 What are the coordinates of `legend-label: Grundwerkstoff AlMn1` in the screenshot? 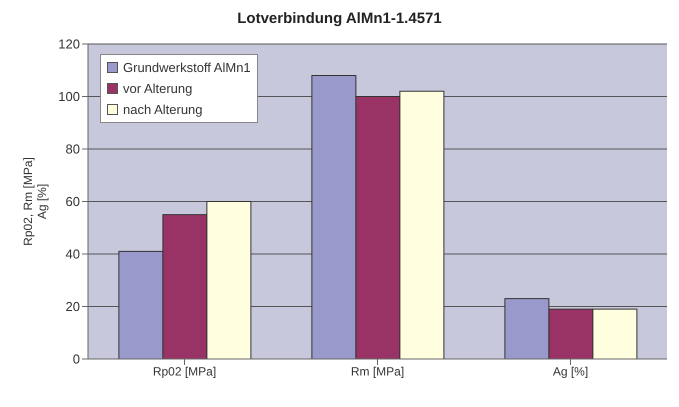 It's located at (187, 68).